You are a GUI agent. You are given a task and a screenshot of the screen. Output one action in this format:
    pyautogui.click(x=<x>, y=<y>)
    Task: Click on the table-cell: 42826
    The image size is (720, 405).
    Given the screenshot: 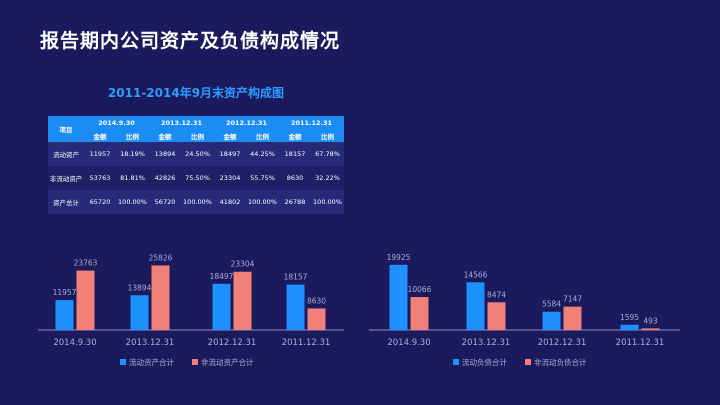 What is the action you would take?
    pyautogui.click(x=165, y=178)
    